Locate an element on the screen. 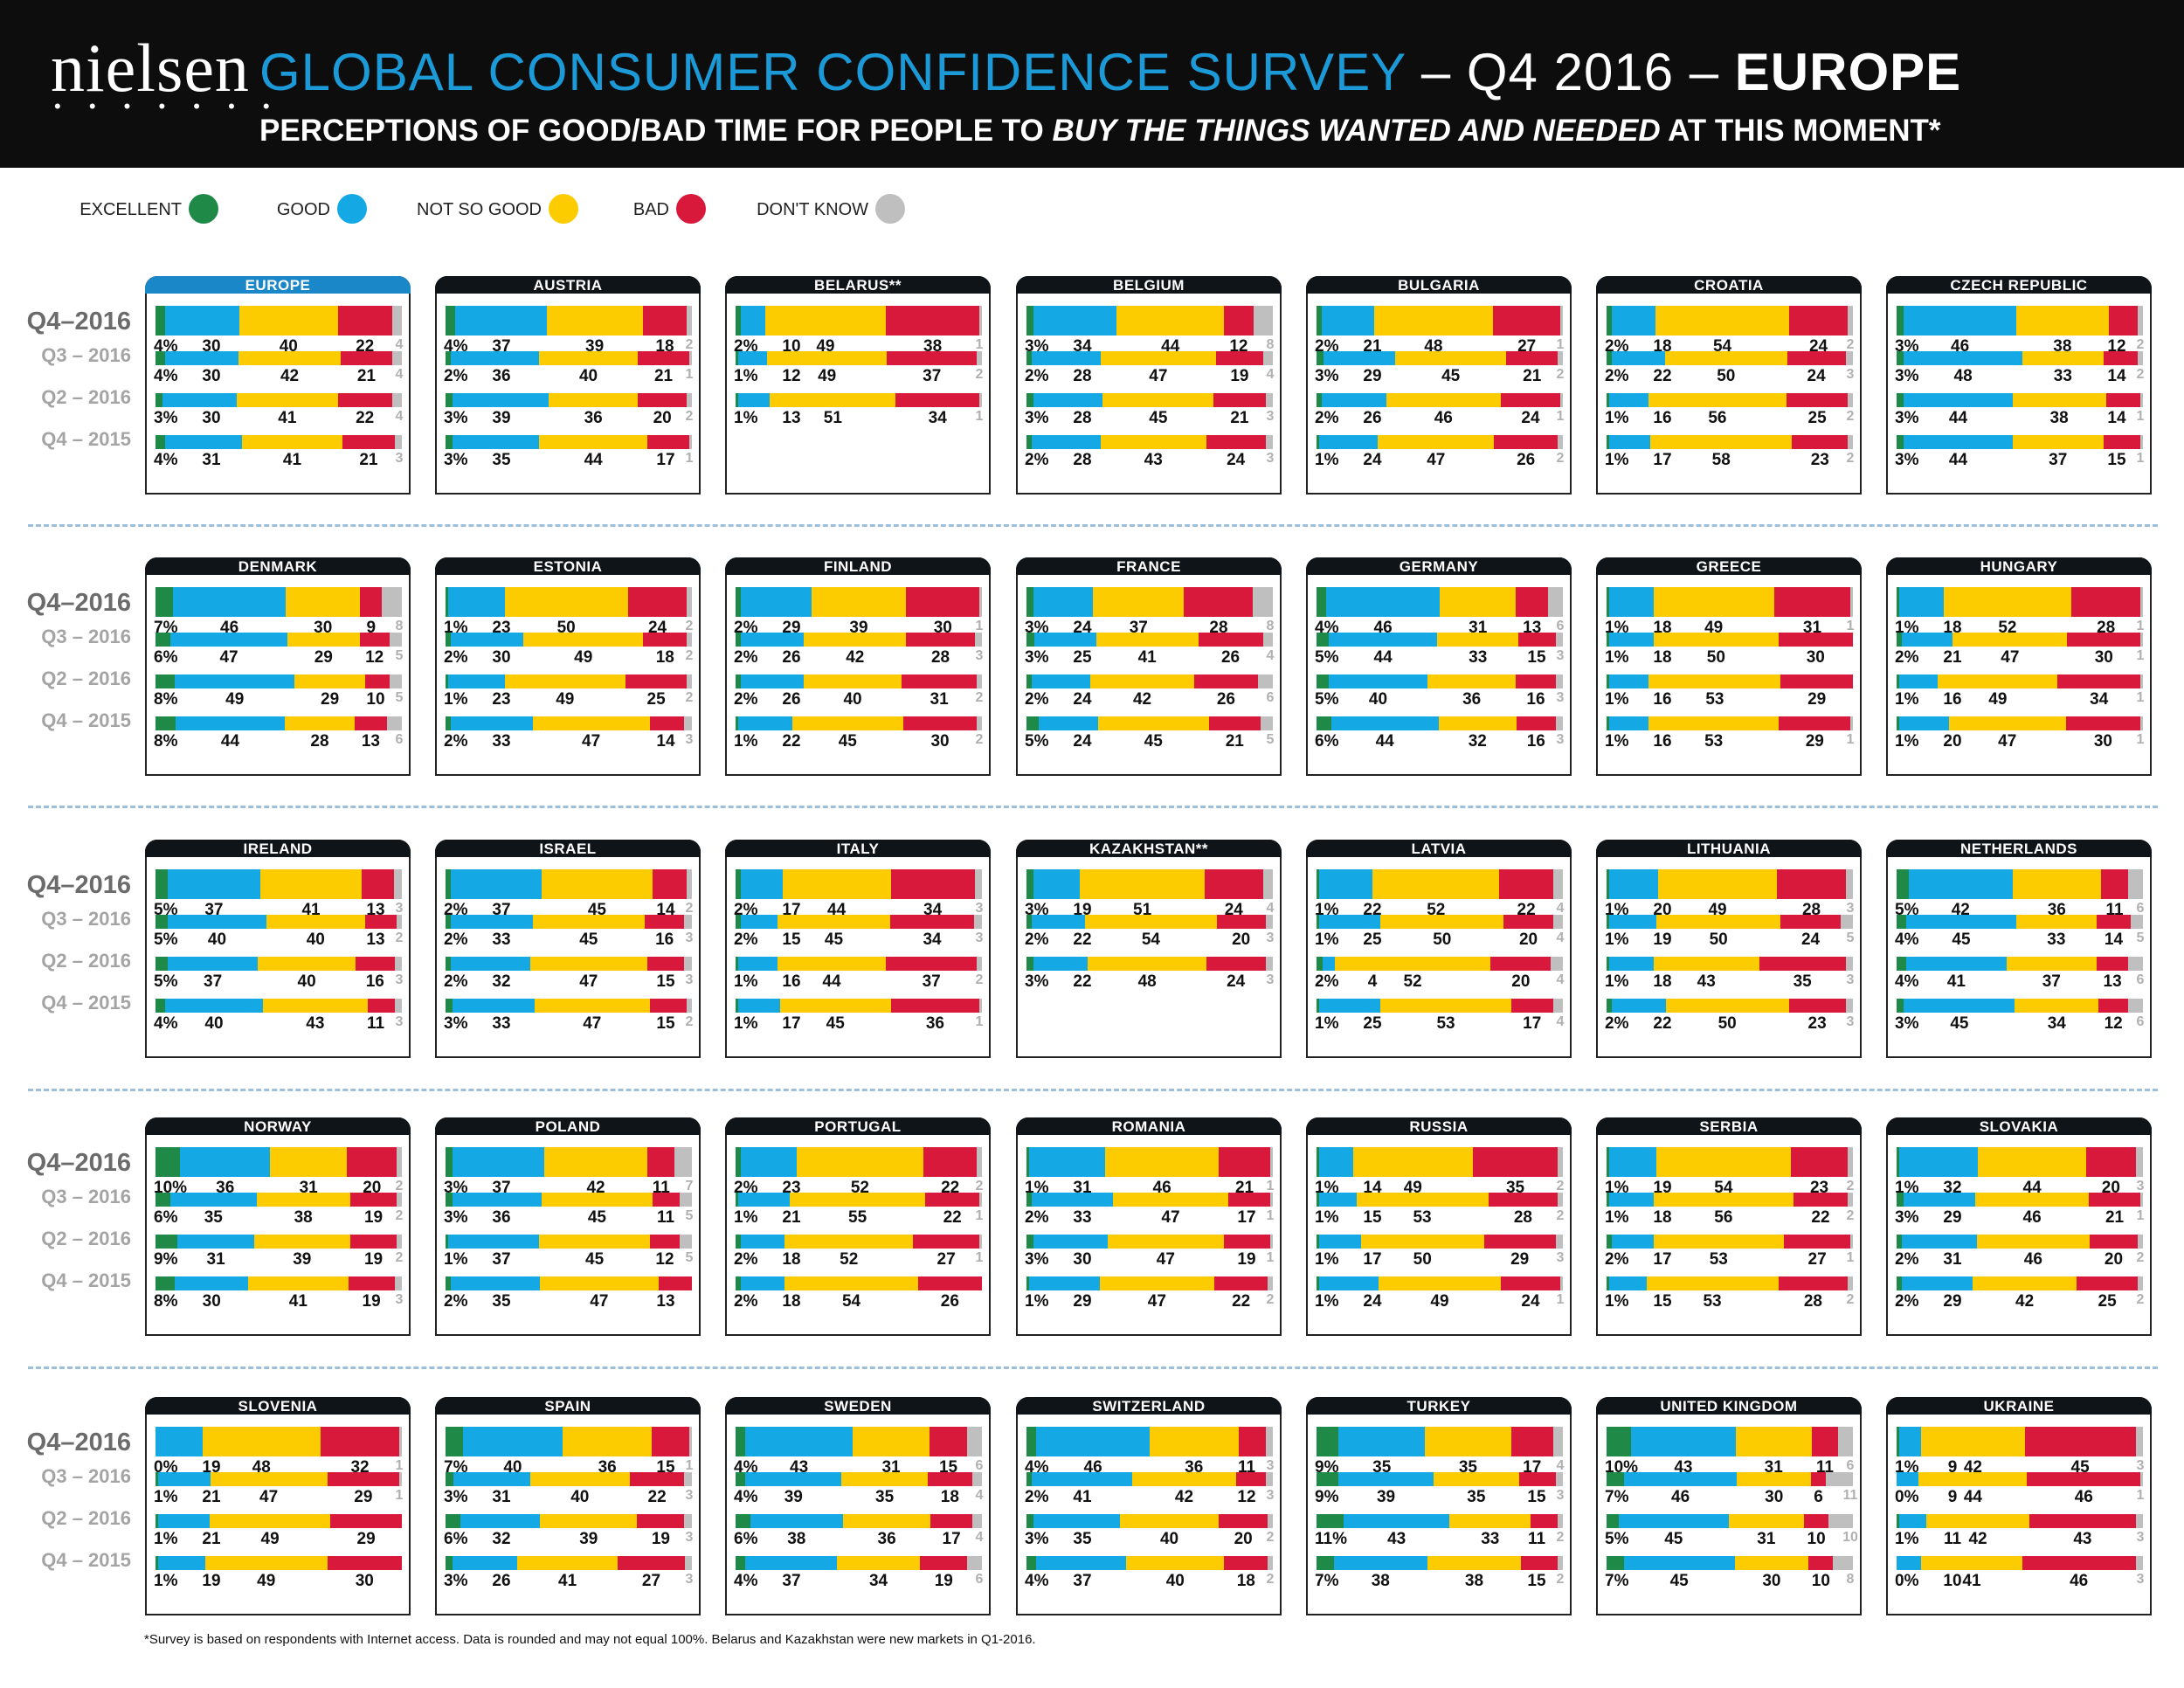  value-label: 11 is located at coordinates (1850, 1495).